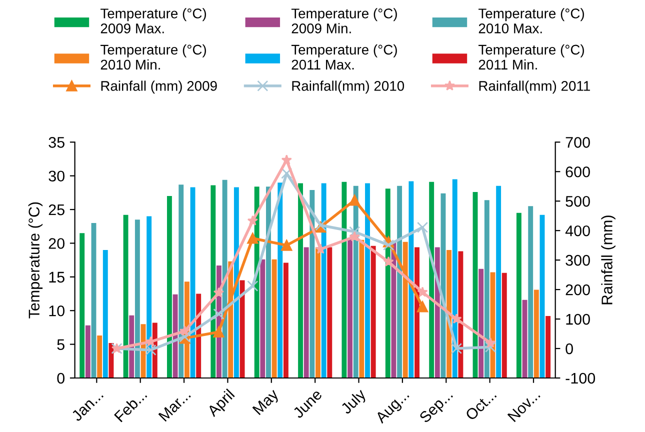 This screenshot has width=645, height=432. Describe the element at coordinates (348, 87) in the screenshot. I see `legend-label: Rainfall(mm) 2010` at that location.